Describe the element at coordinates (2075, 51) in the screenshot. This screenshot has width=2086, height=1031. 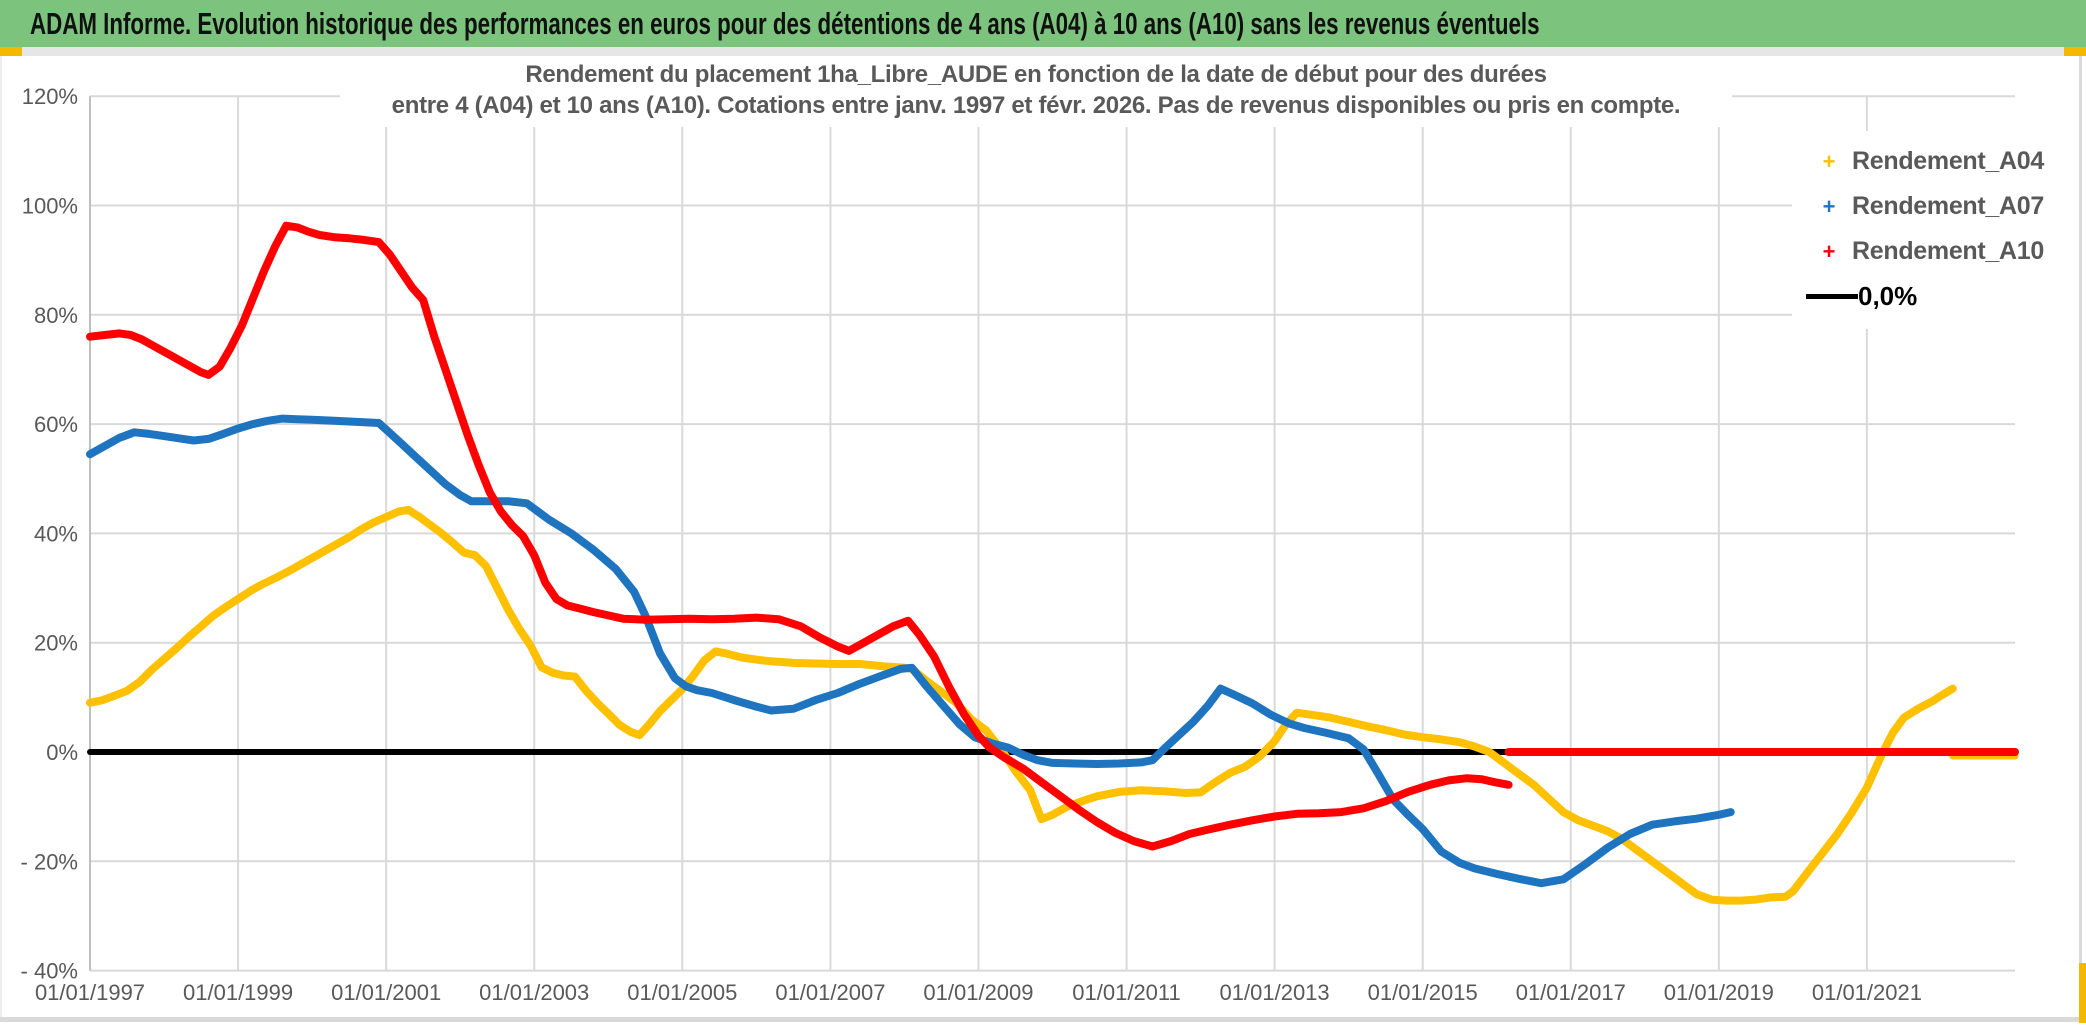
I see `accent-top-right` at that location.